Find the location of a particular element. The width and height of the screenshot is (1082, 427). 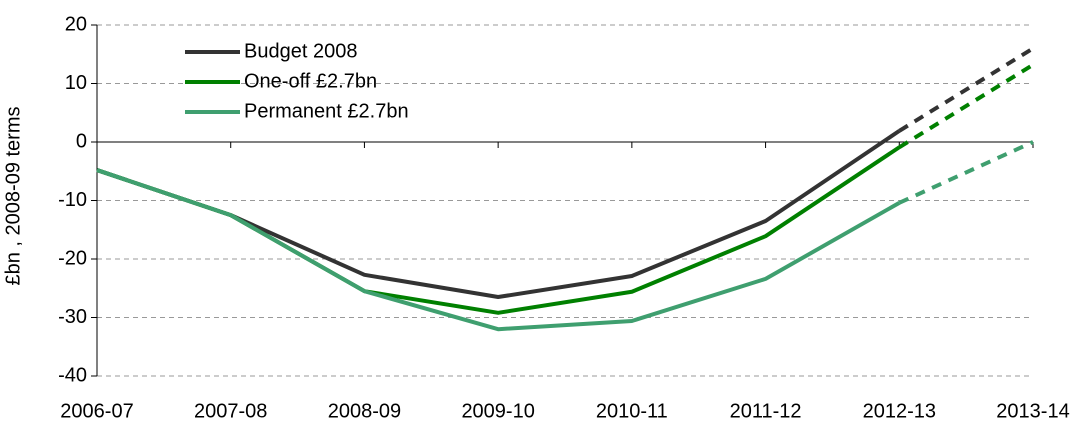

legend-label: One-off £2.7bn is located at coordinates (310, 81).